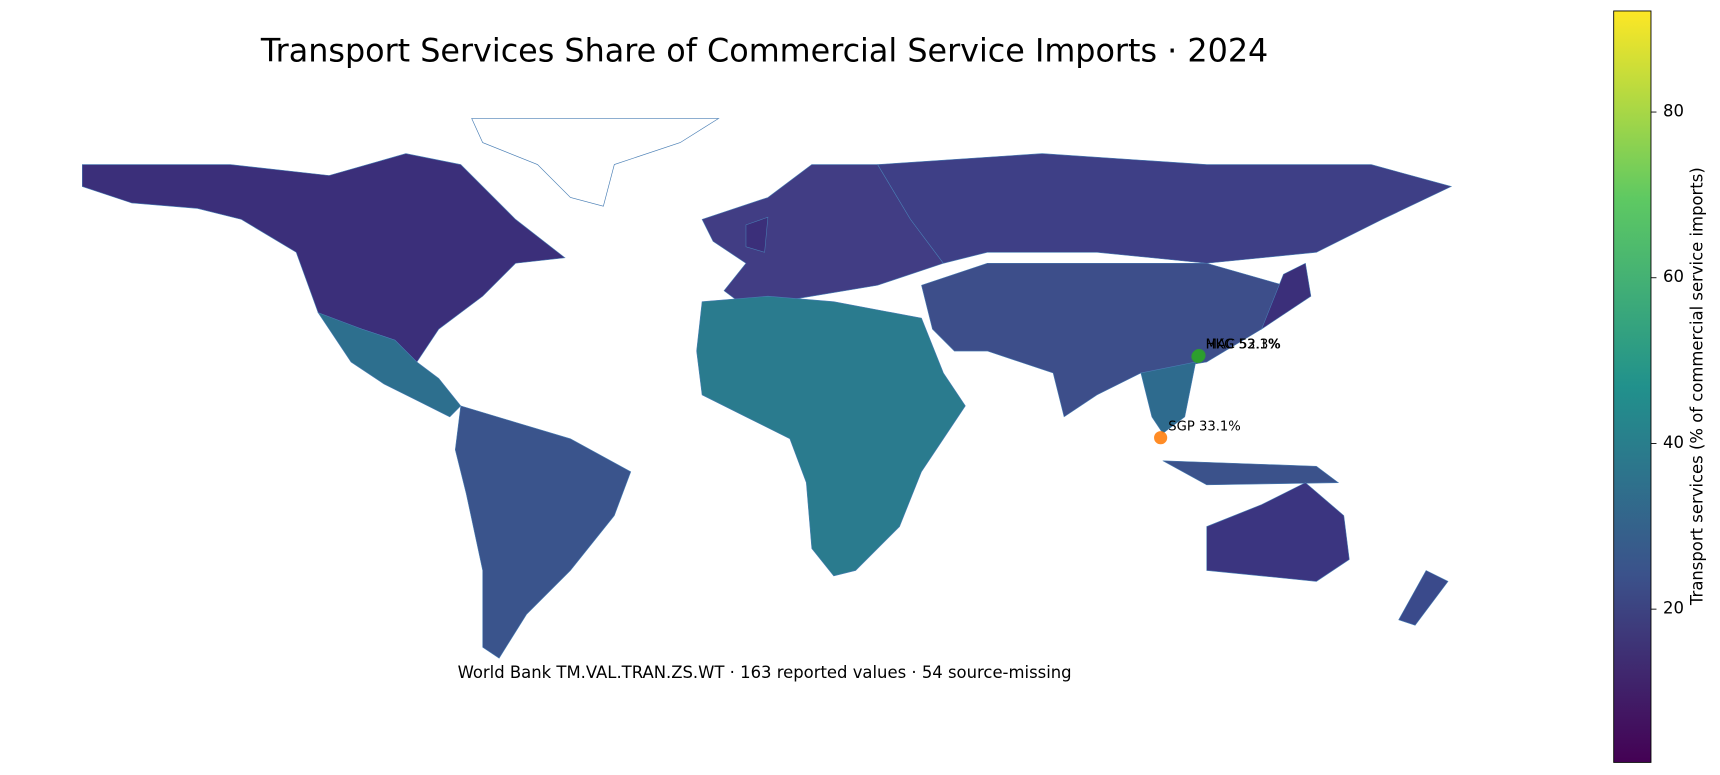 Image resolution: width=1720 pixels, height=775 pixels. Describe the element at coordinates (1423, 598) in the screenshot. I see `new-zealand` at that location.